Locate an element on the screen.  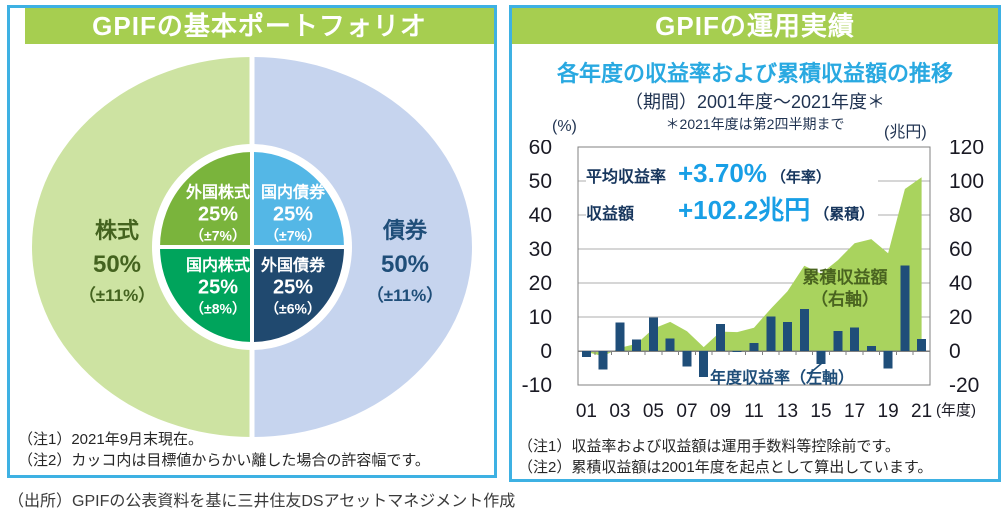
x-axis-year-label: 19 is located at coordinates (888, 411).